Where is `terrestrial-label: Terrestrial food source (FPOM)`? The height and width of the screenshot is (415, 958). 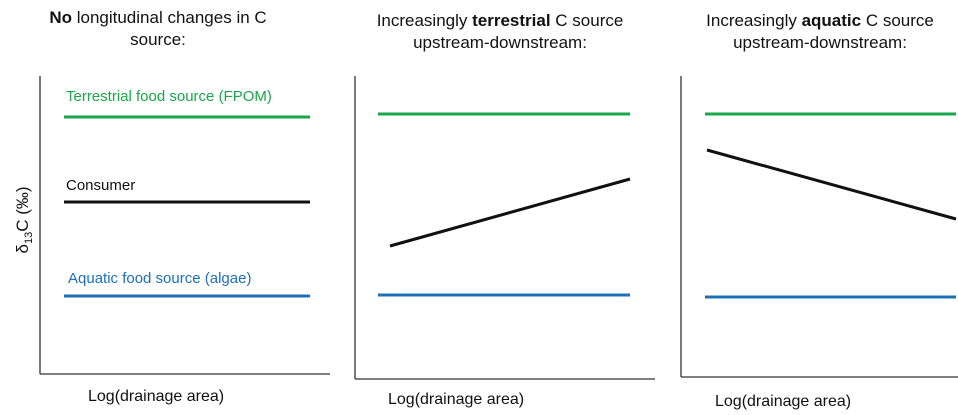 terrestrial-label: Terrestrial food source (FPOM) is located at coordinates (169, 96).